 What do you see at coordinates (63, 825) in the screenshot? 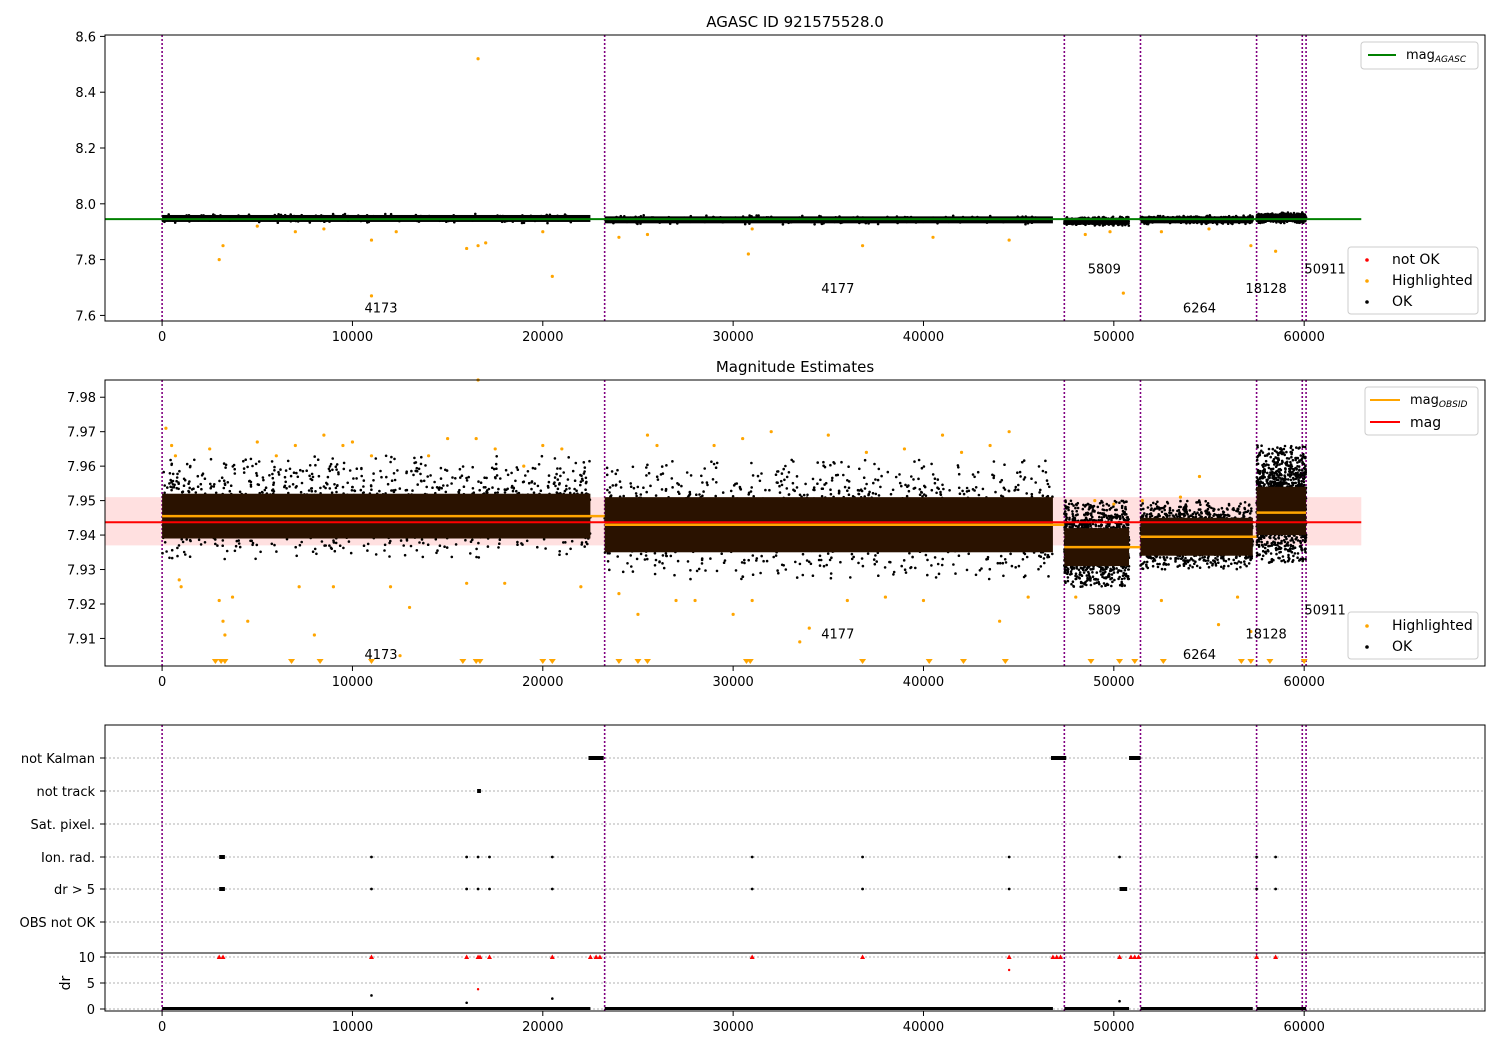
I see `flag-row-label: Sat. pixel.` at bounding box center [63, 825].